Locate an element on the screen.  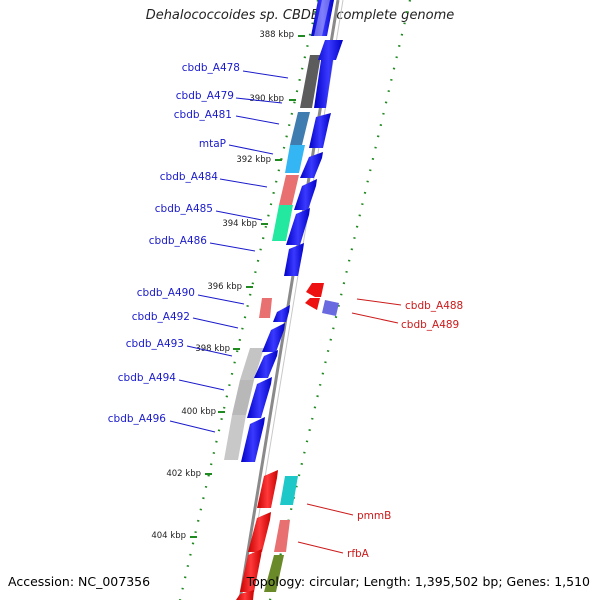
tick-label-396: 396 kbp is located at coordinates (224, 287).